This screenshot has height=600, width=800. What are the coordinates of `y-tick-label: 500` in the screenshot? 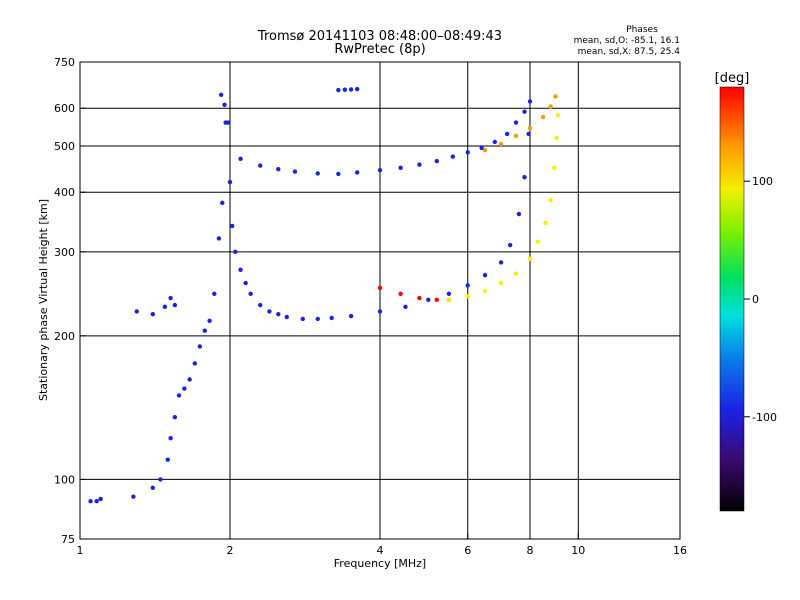 It's located at (64, 146).